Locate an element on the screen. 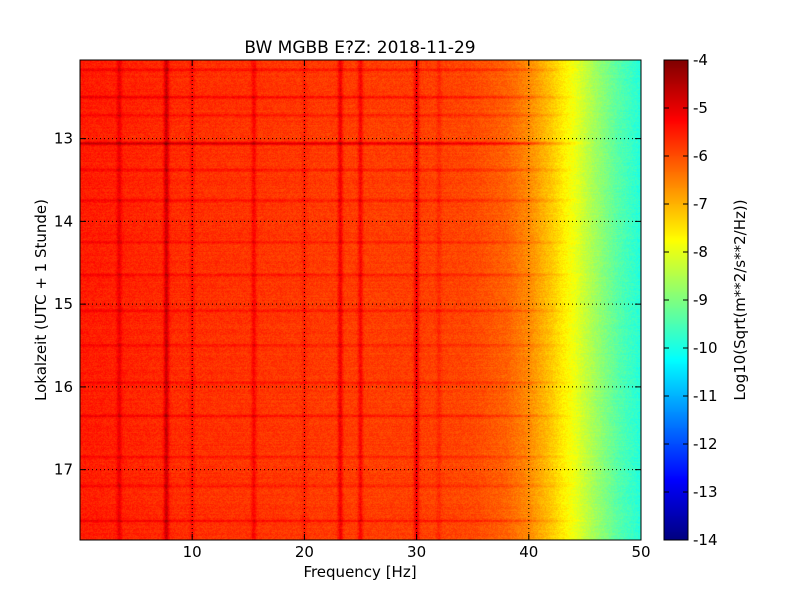  colorbar-label: Log10(Sqrt(m**2/s**2/Hz)) is located at coordinates (740, 299).